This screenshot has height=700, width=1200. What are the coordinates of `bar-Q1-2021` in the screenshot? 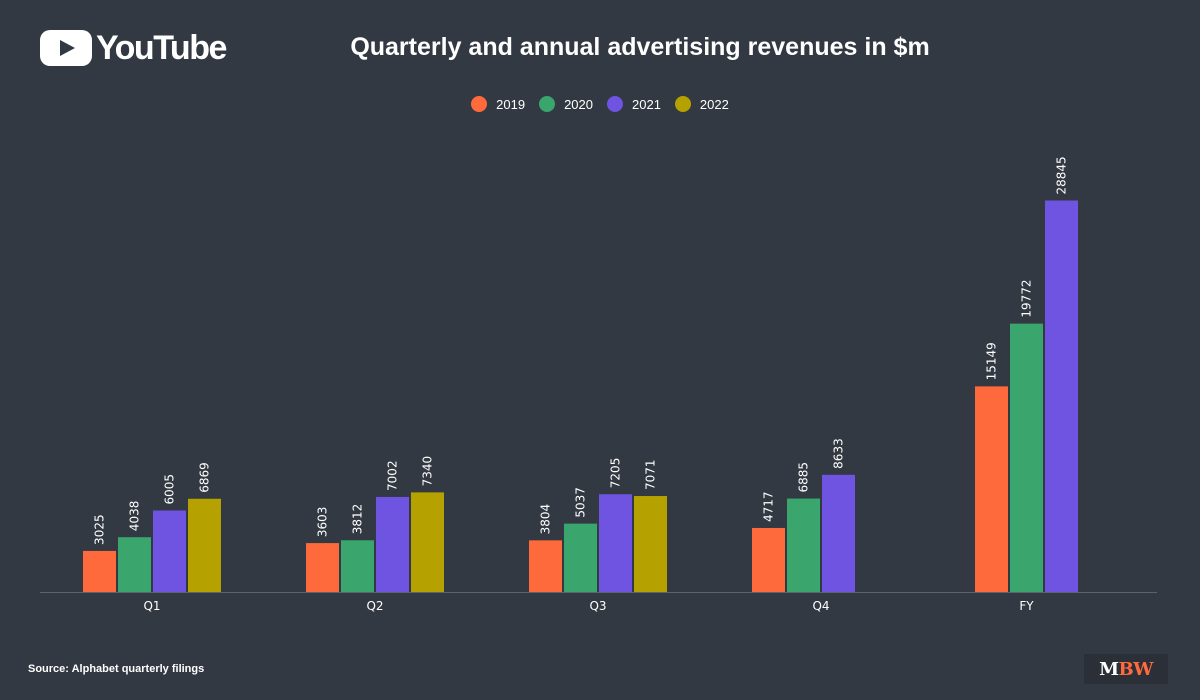 It's located at (169, 551).